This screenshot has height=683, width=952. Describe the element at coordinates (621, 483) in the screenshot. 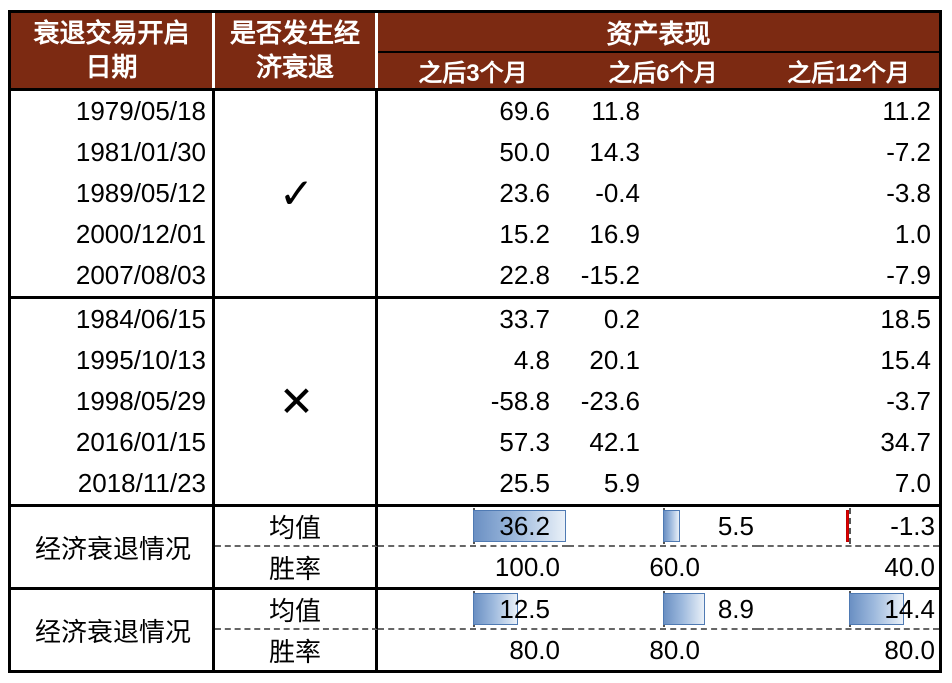

I see `value-cell-6m: 5.9` at that location.